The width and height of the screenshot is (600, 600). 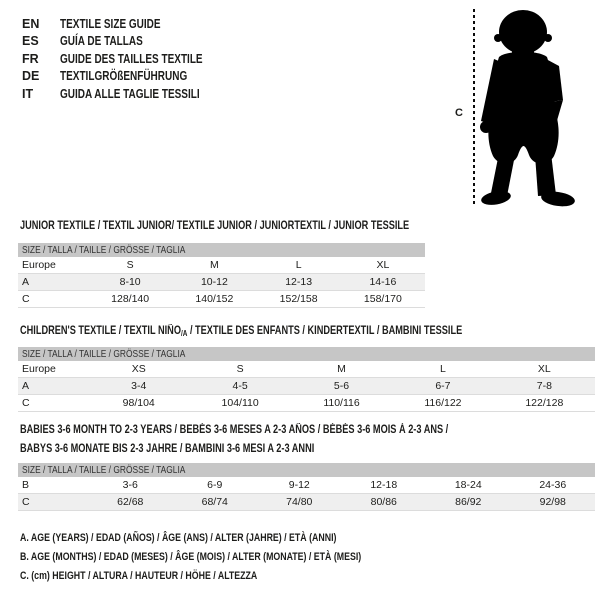 I want to click on months-cell: 3-6, so click(x=130, y=485).